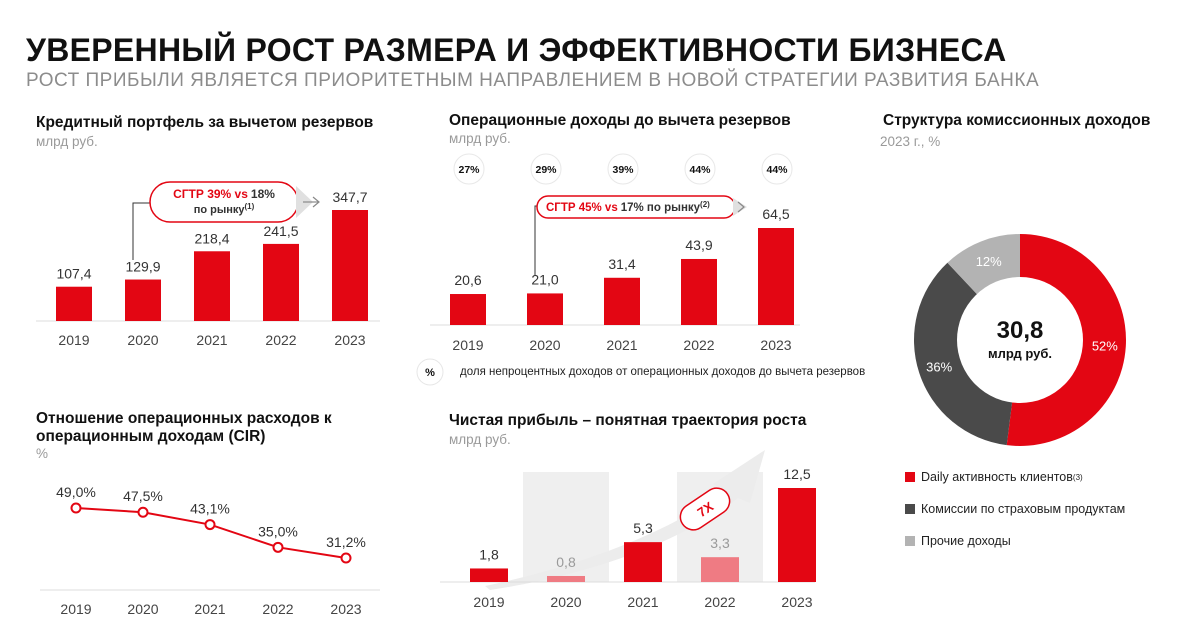 This screenshot has height=625, width=1200. What do you see at coordinates (250, 206) in the screenshot?
I see `loan-cagr-sup: (1)` at bounding box center [250, 206].